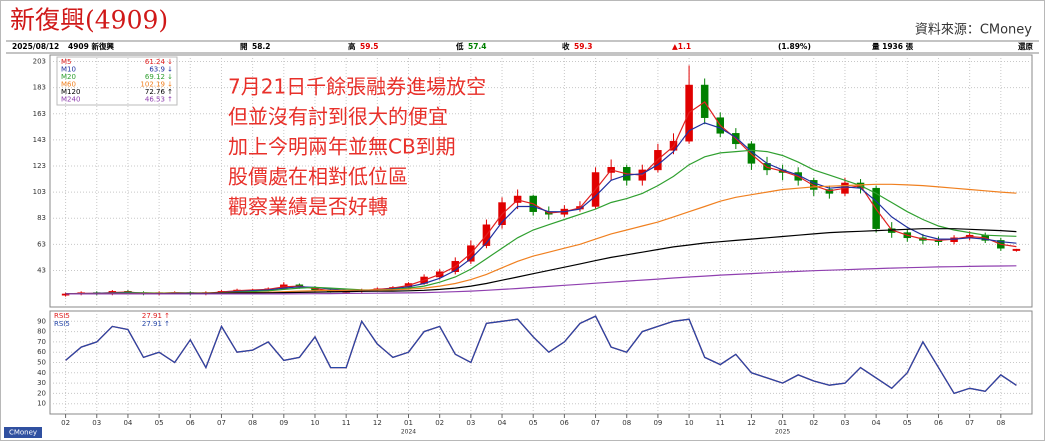 Image resolution: width=1045 pixels, height=441 pixels. Describe the element at coordinates (308, 207) in the screenshot. I see `annotation-line: 觀察業績是否好轉` at that location.